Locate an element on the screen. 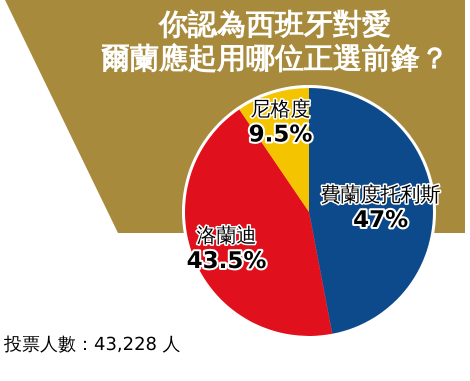 This screenshot has width=470, height=381. data-label: 47% is located at coordinates (380, 220).